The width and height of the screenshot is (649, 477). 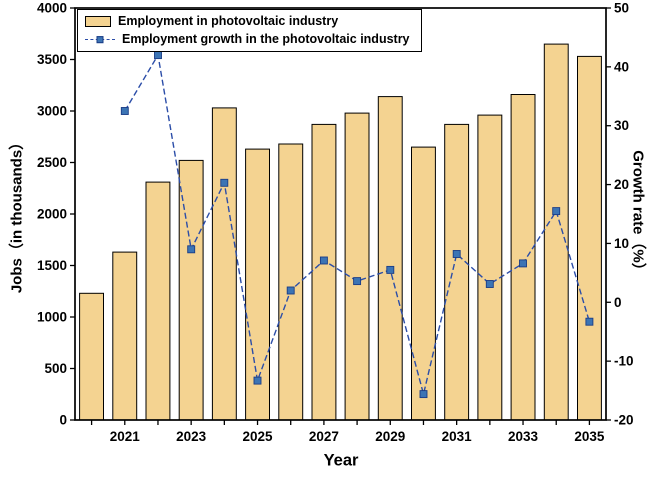 What do you see at coordinates (63, 420) in the screenshot?
I see `left-tick-label: 0` at bounding box center [63, 420].